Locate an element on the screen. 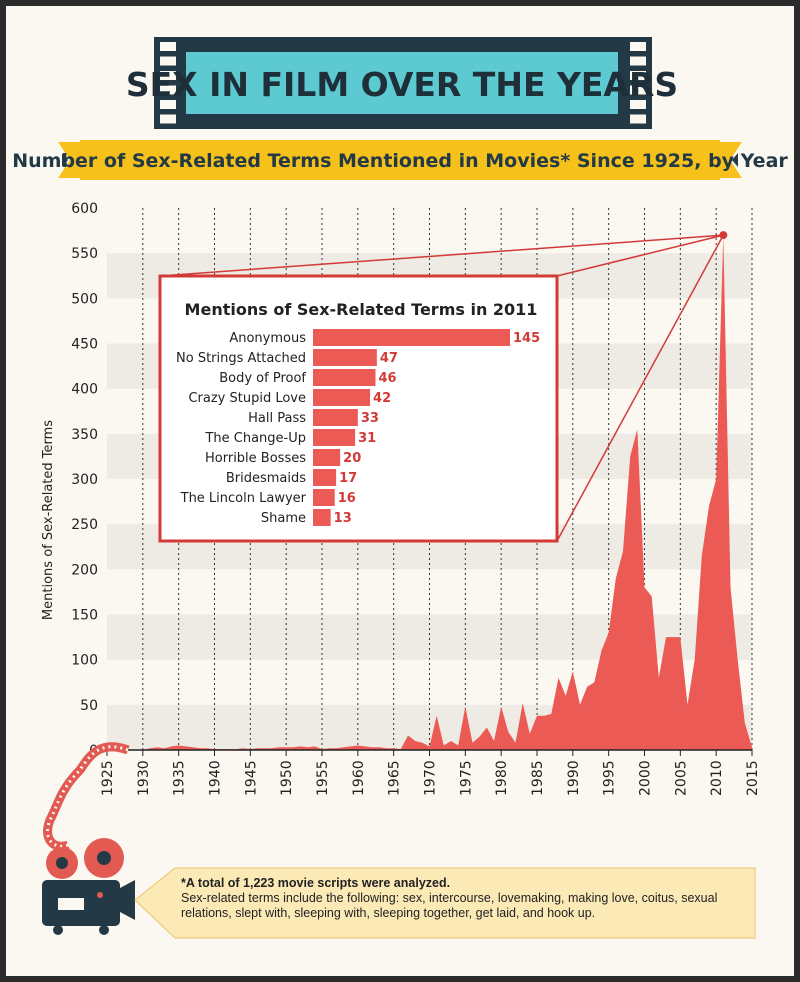 Image resolution: width=800 pixels, height=982 pixels. x-tick-1990: 1990 is located at coordinates (574, 778).